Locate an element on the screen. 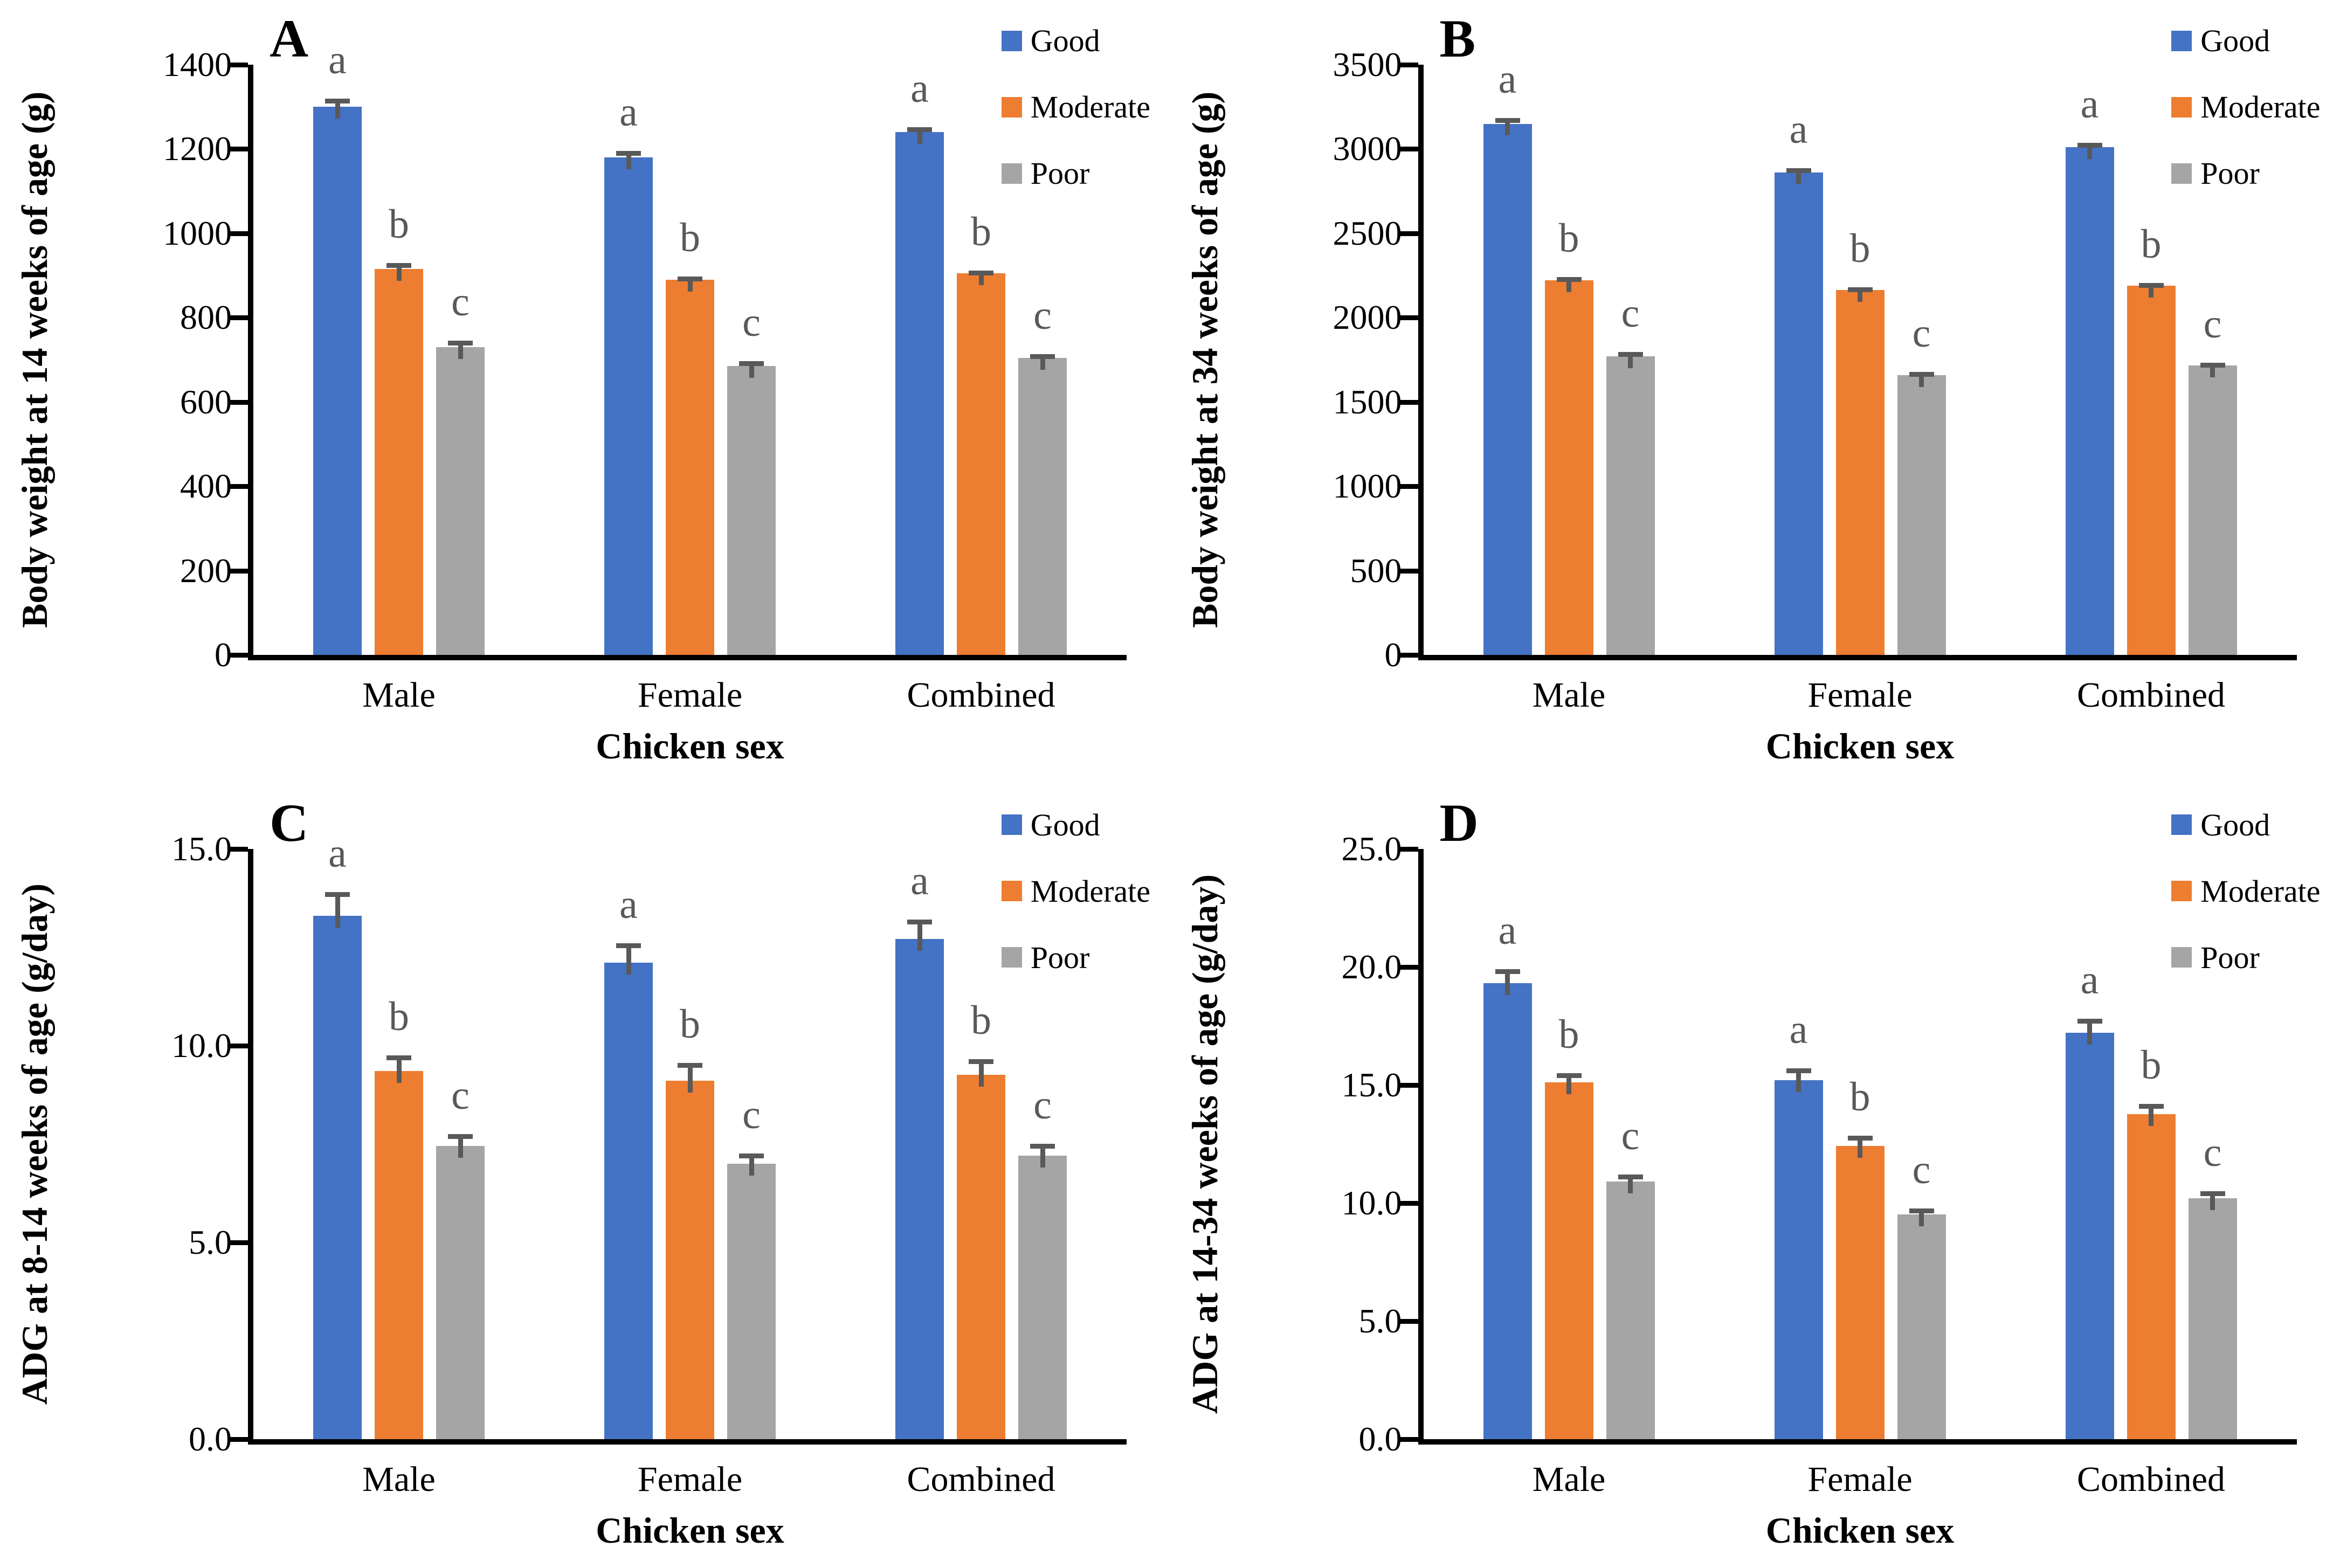 This screenshot has height=1568, width=2340. y-tick-label: 400 is located at coordinates (206, 486).